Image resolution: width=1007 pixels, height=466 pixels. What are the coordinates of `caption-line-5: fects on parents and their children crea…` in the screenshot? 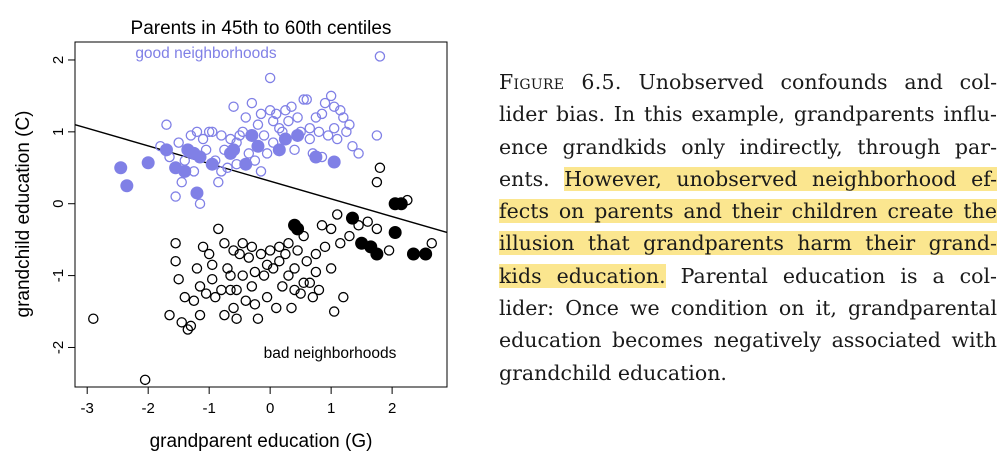 It's located at (748, 211).